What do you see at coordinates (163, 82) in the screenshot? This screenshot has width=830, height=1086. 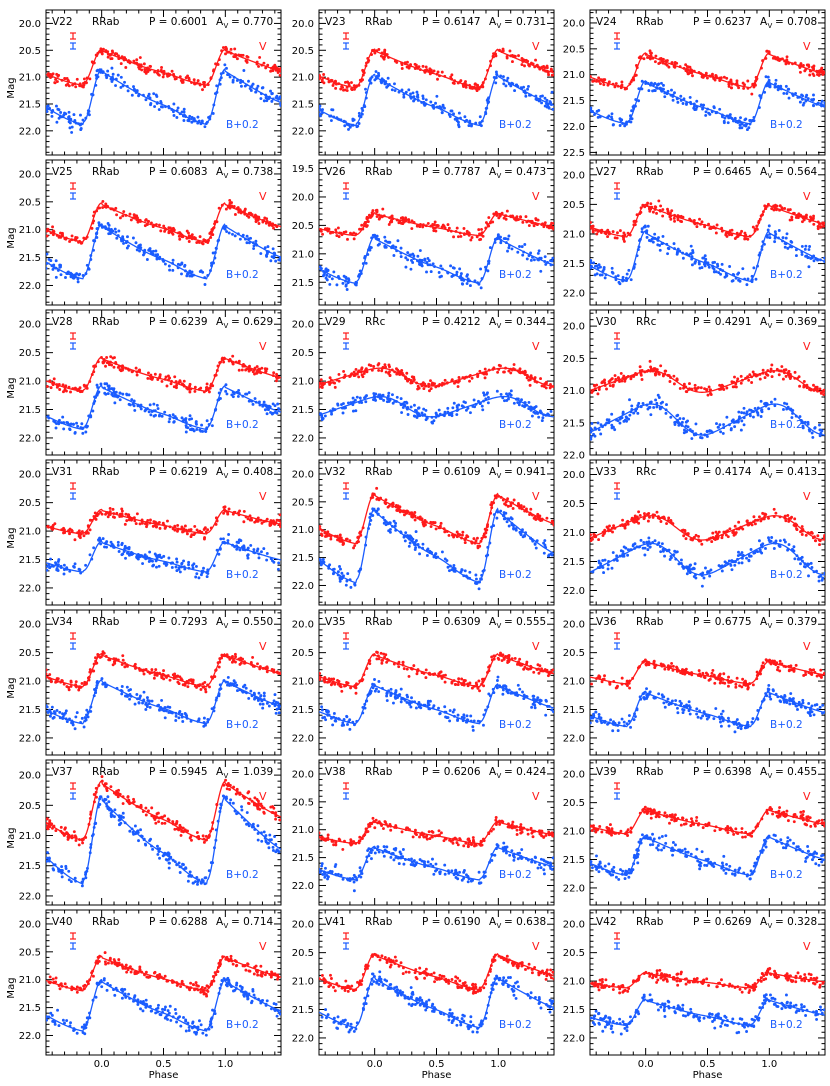 I see `plot-frame` at bounding box center [163, 82].